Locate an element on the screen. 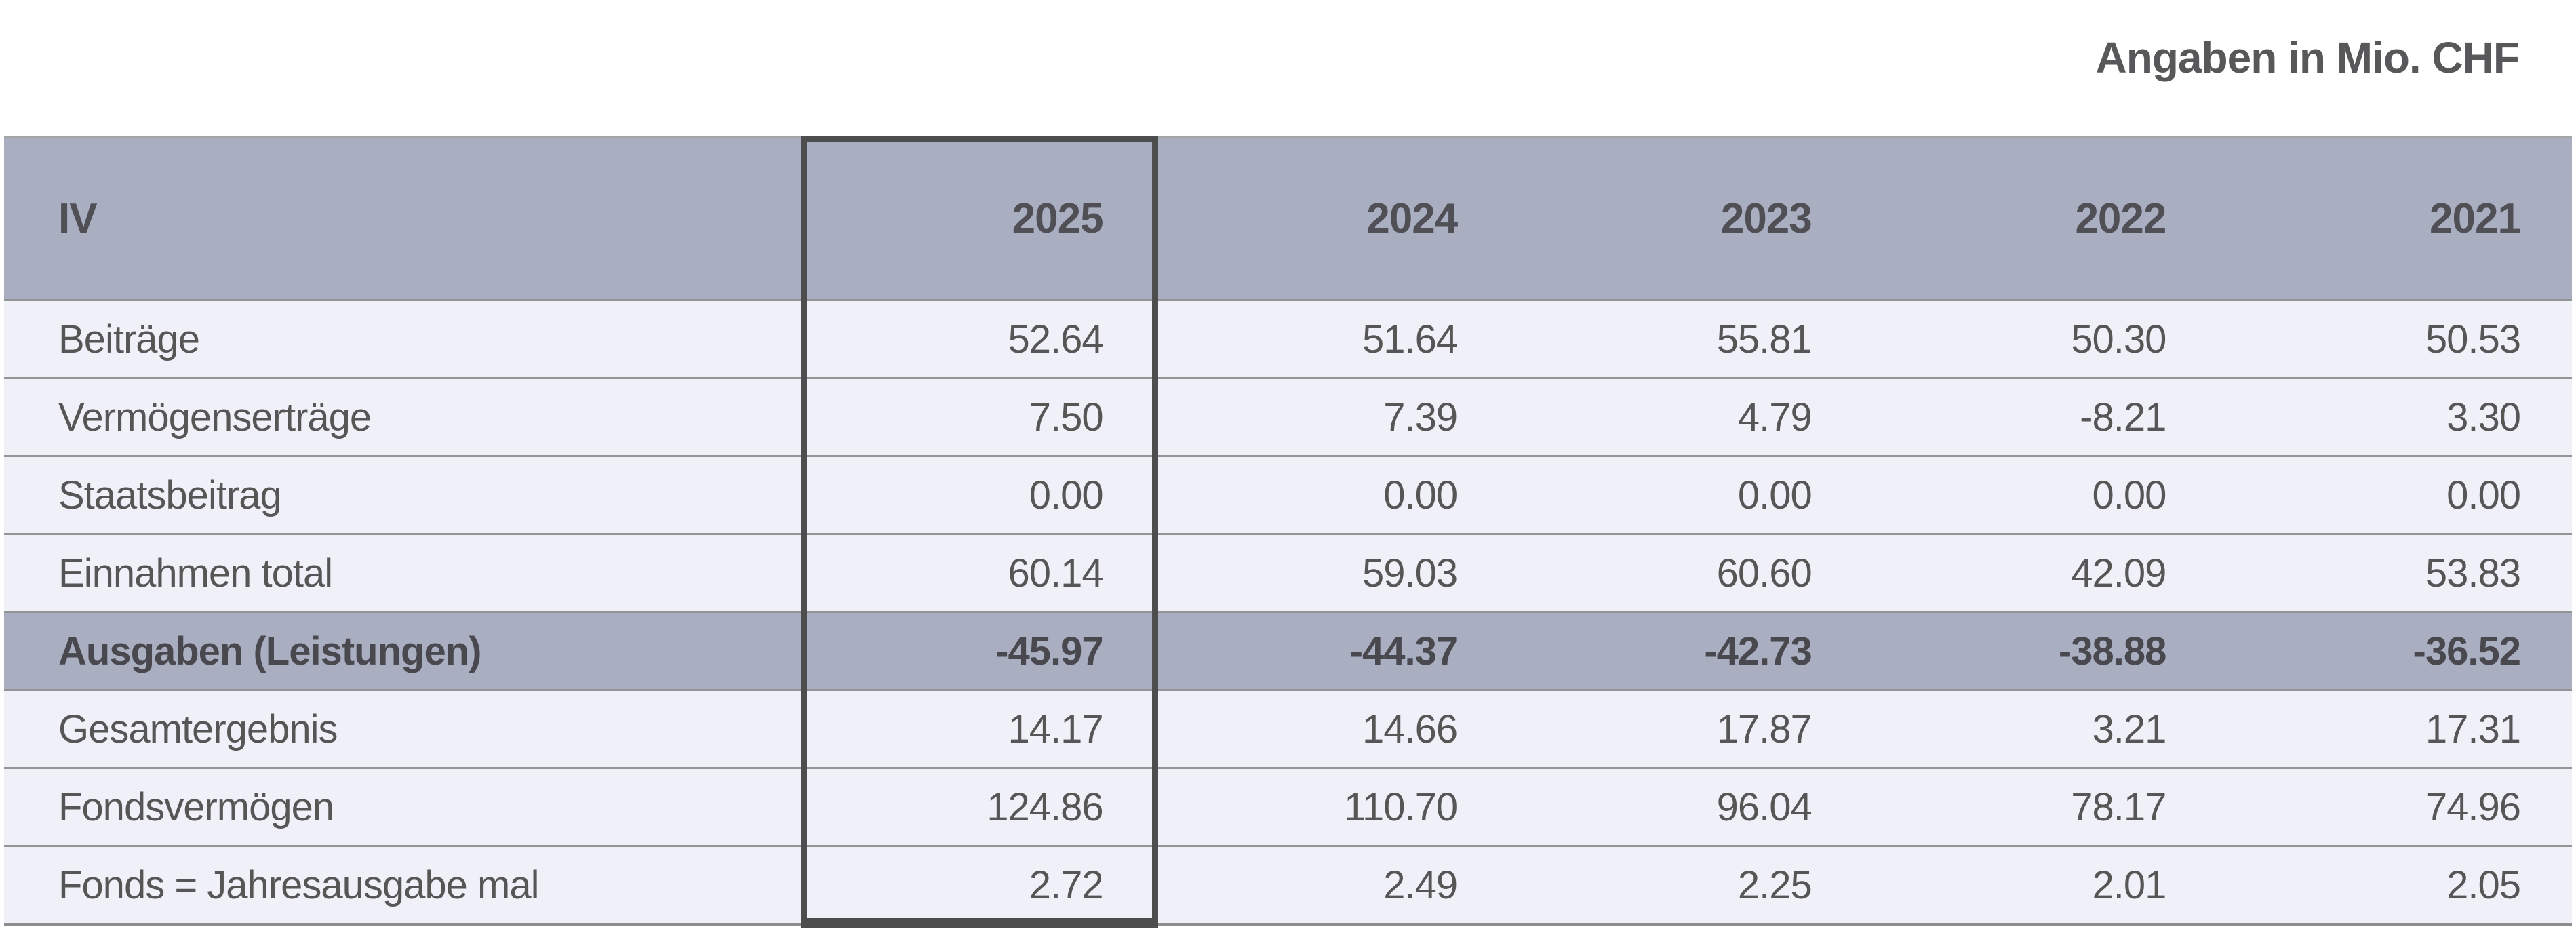  cell-value: 2.49 is located at coordinates (1420, 885).